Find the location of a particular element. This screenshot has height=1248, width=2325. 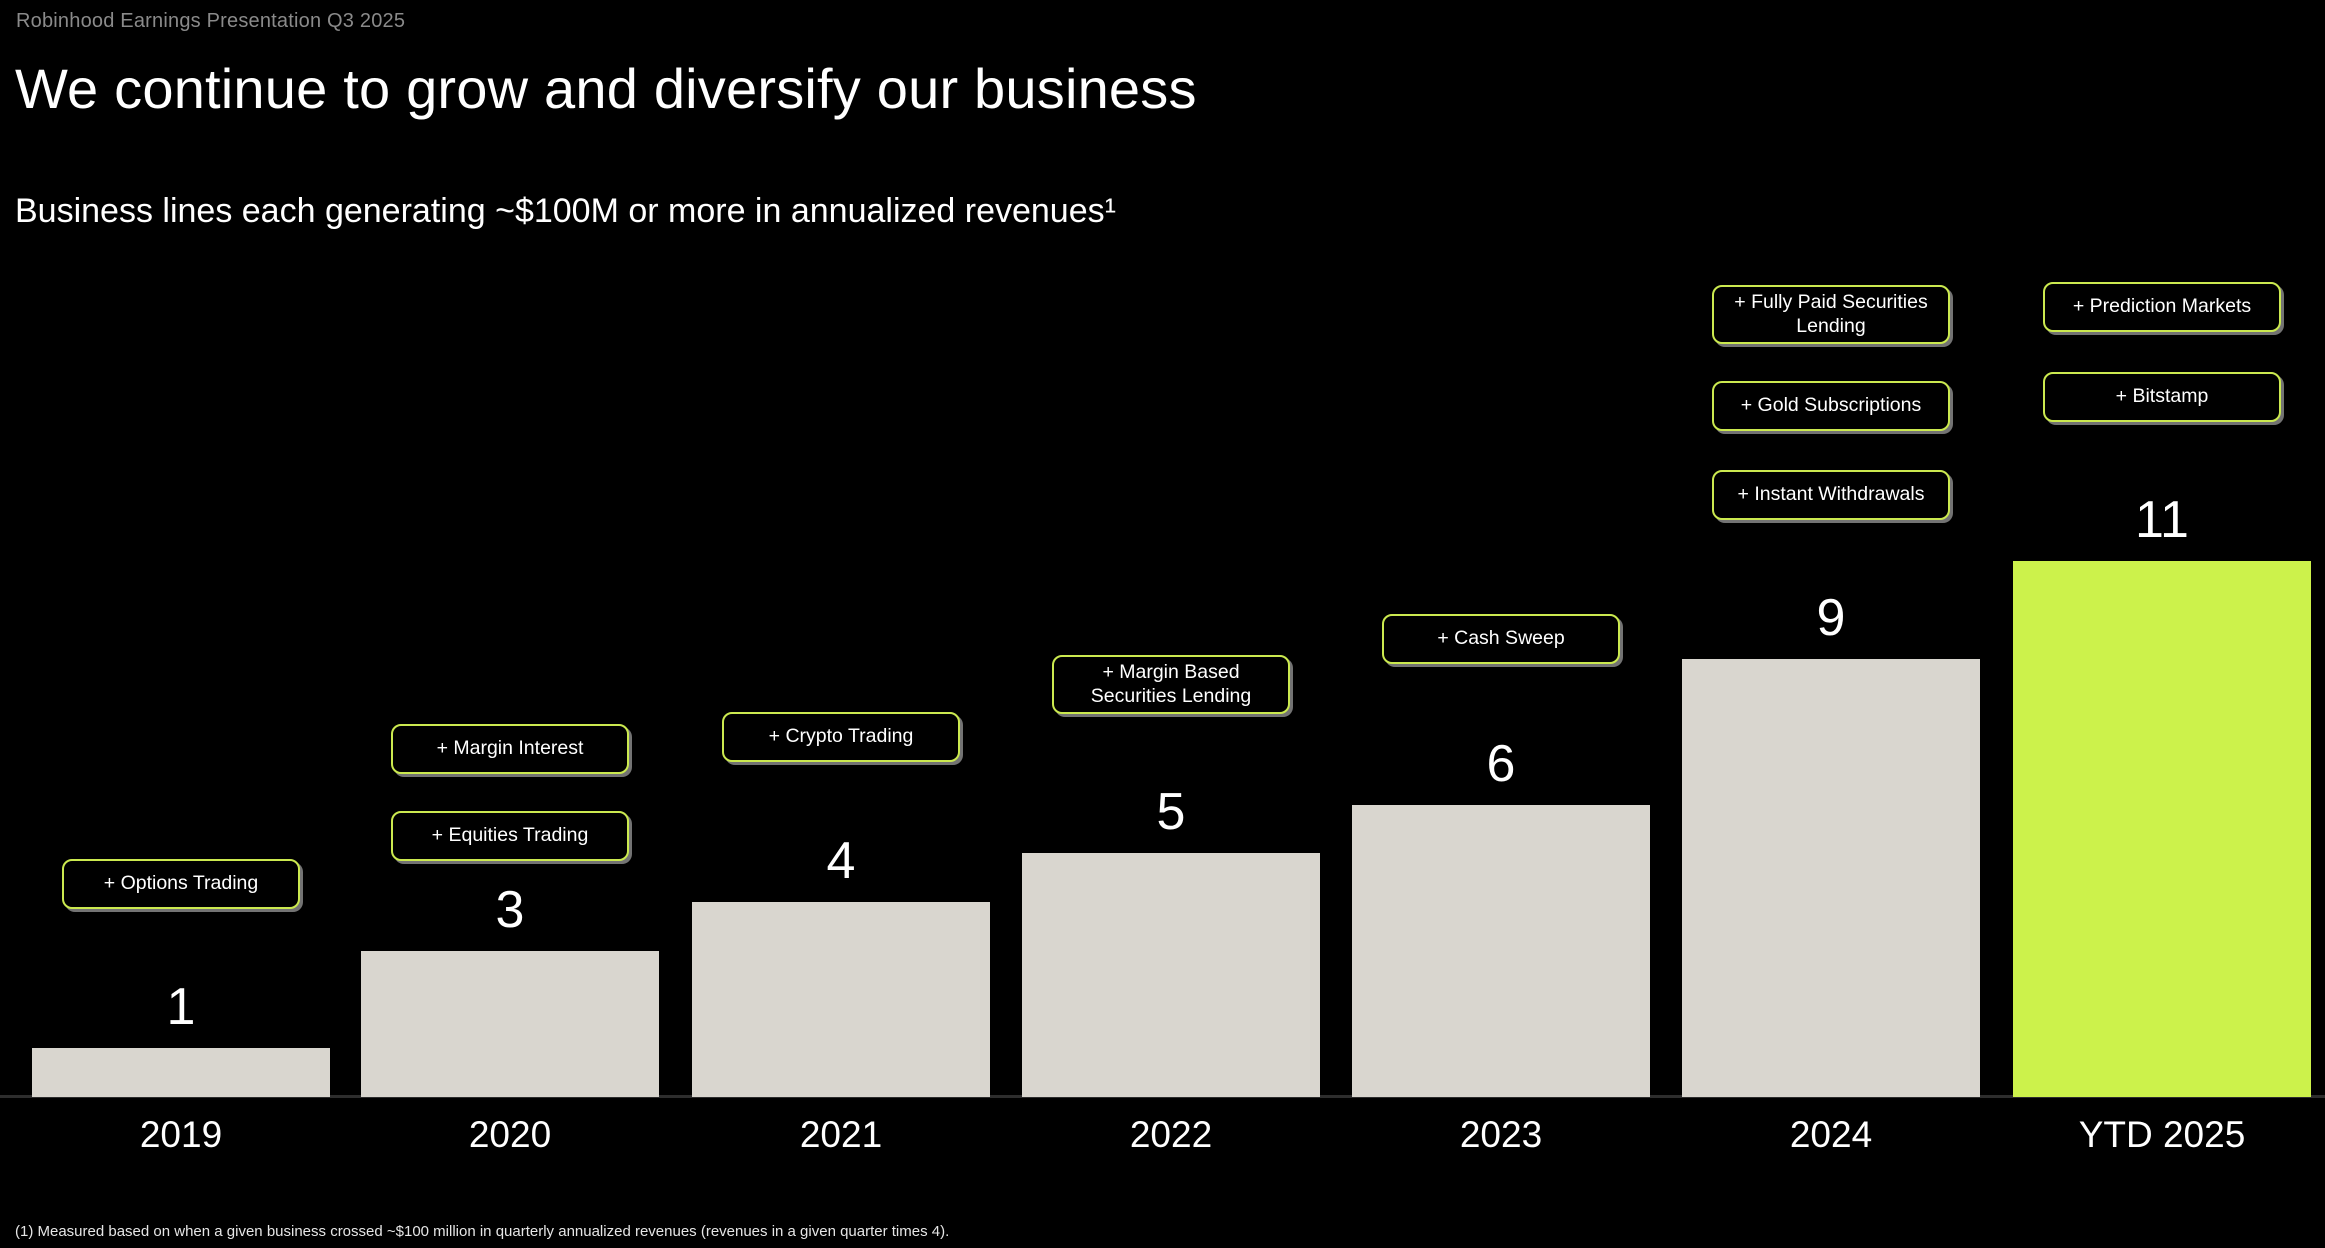

bar-2024 is located at coordinates (1831, 878).